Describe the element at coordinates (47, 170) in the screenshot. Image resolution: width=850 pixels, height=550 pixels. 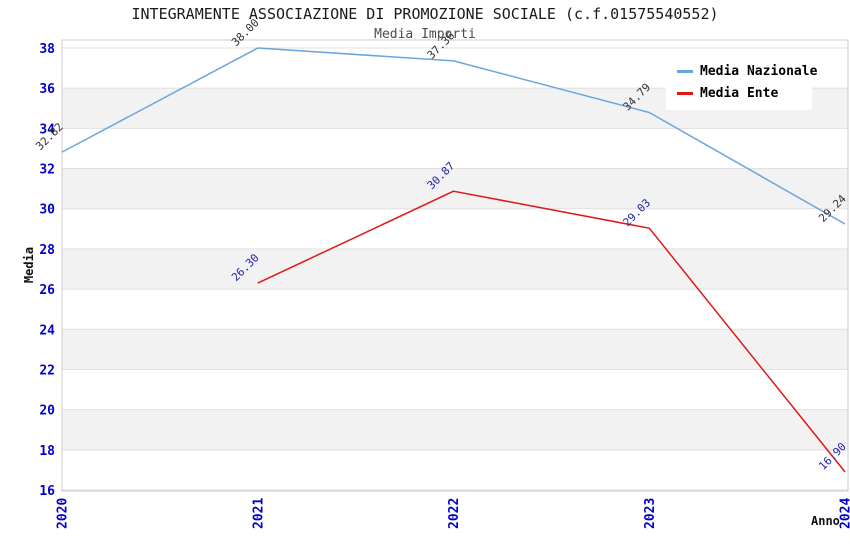
I see `y-tick-label: 32` at that location.